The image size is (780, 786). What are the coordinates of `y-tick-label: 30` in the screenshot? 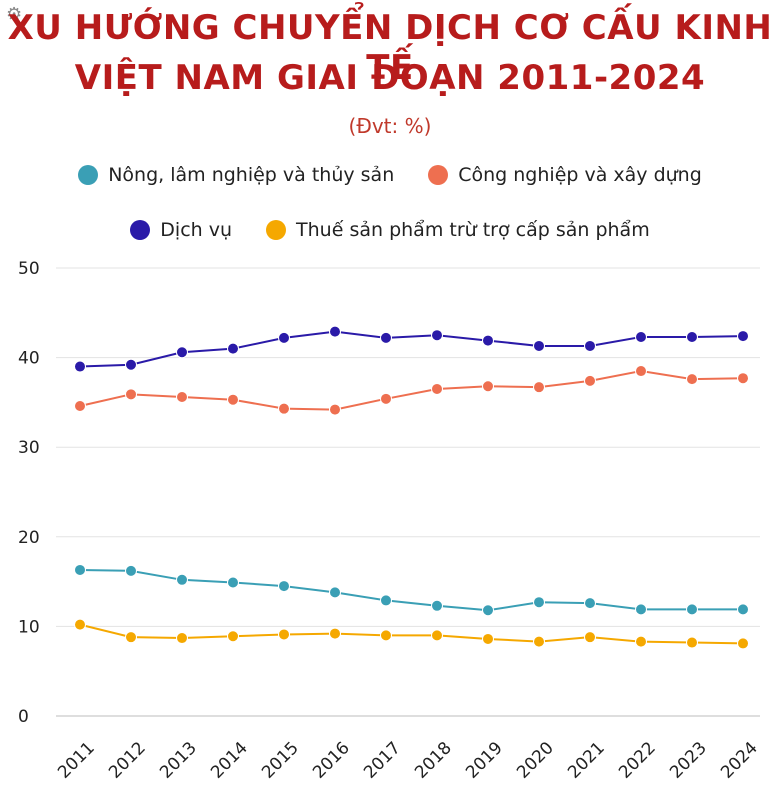 It's located at (29, 448).